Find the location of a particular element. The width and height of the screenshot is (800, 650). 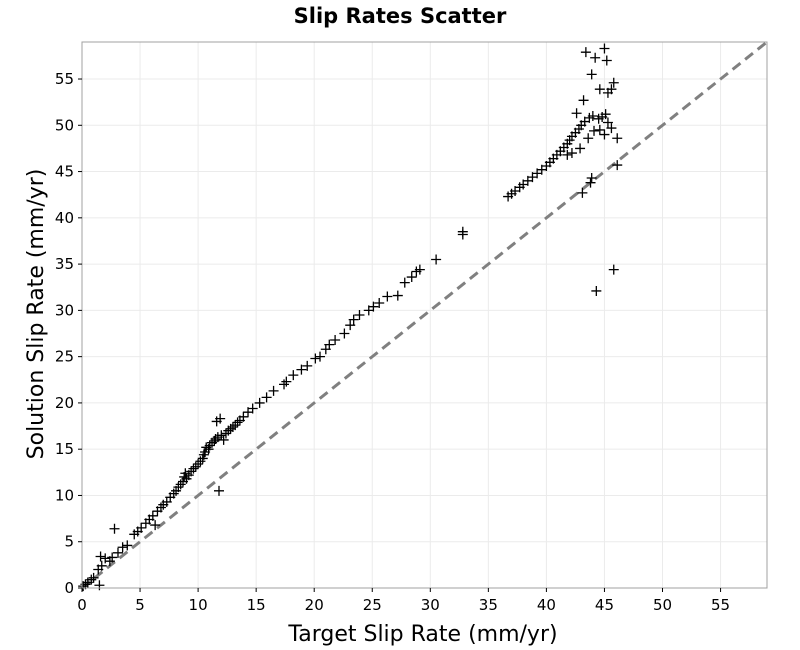

chart-title: Slip Rates Scatter is located at coordinates (400, 16).